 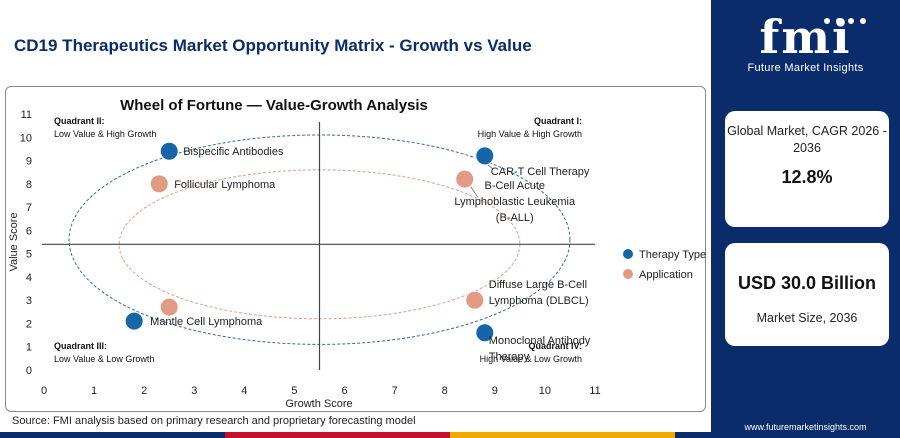 What do you see at coordinates (845, 21) in the screenshot?
I see `logo-dots-icon` at bounding box center [845, 21].